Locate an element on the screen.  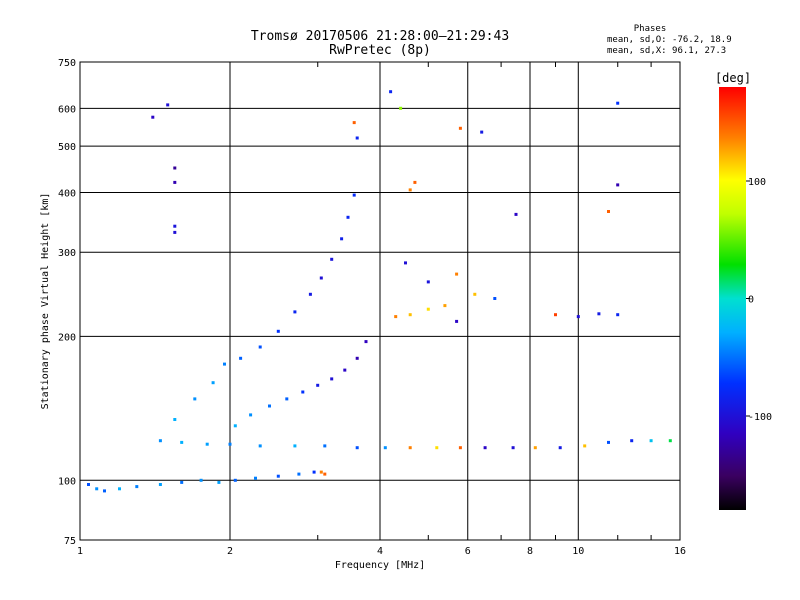
colorbar-ticks: 100 0 -100 is located at coordinates (759, 300).